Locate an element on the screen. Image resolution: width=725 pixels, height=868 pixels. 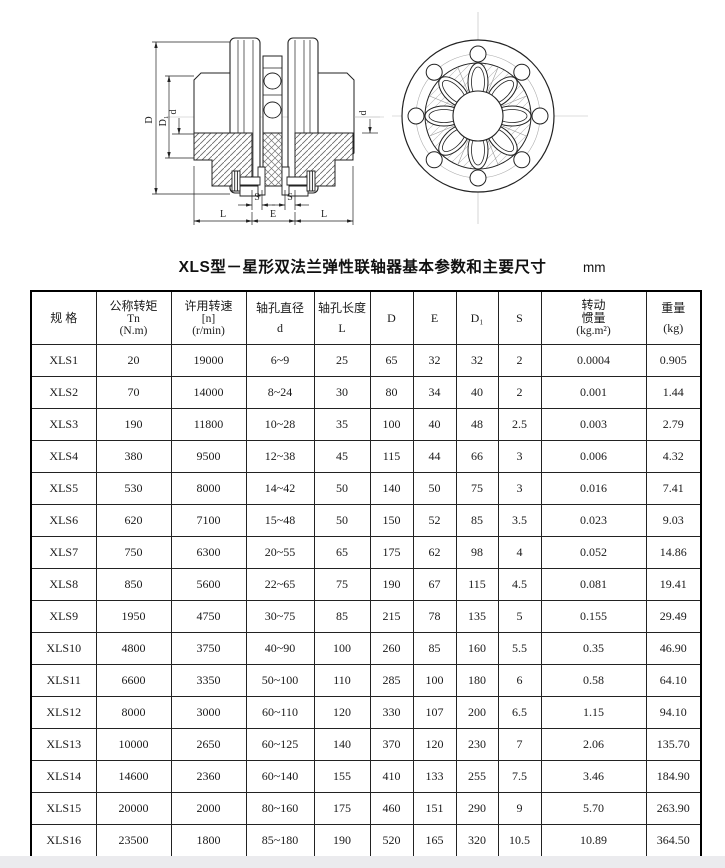
table-cell: 75 is located at coordinates (342, 584).